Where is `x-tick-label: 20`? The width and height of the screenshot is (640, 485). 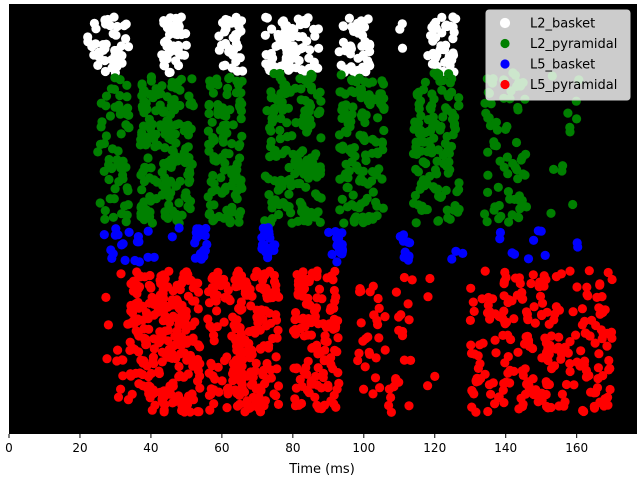 x-tick-label: 20 is located at coordinates (79, 448).